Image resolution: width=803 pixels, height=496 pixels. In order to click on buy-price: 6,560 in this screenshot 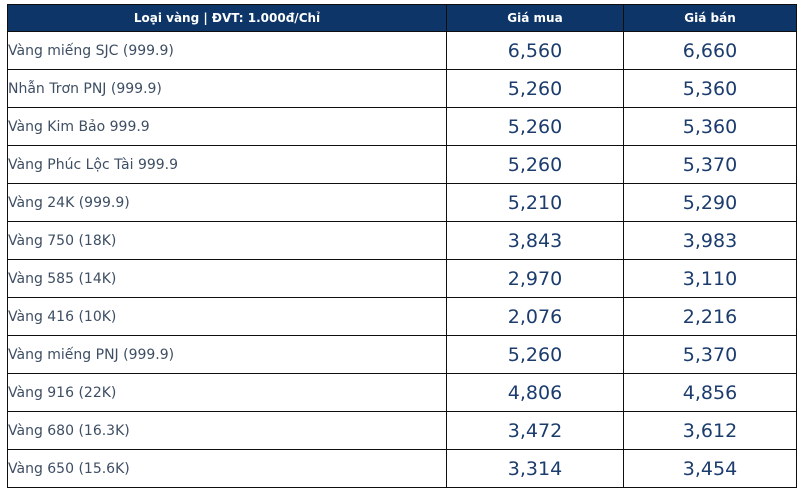, I will do `click(535, 50)`.